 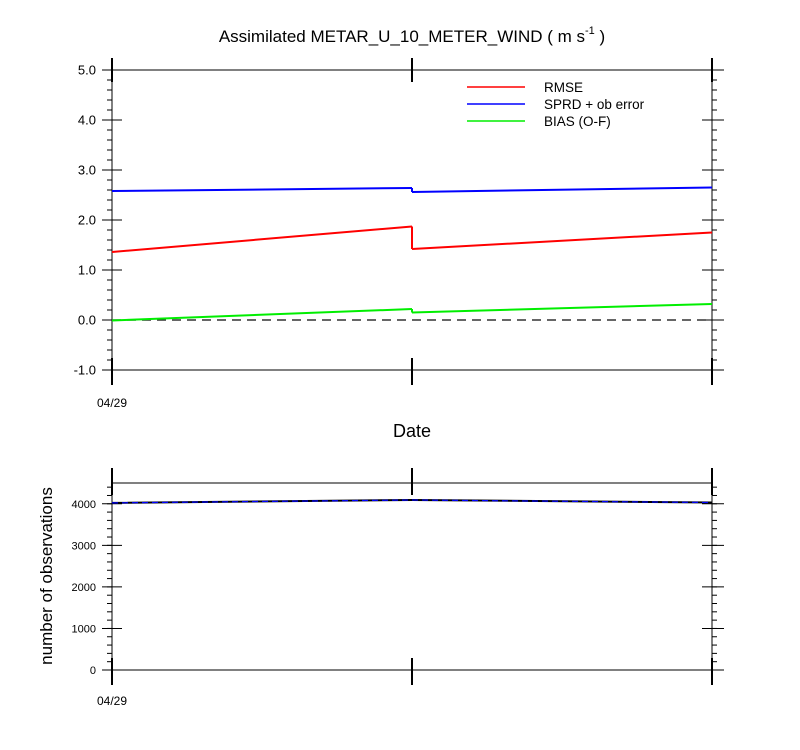 What do you see at coordinates (84, 629) in the screenshot?
I see `y-tick-label: 1000` at bounding box center [84, 629].